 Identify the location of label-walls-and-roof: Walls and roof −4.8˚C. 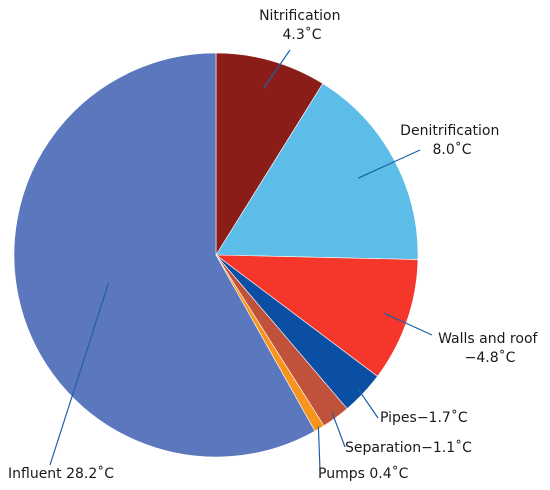
(490, 348).